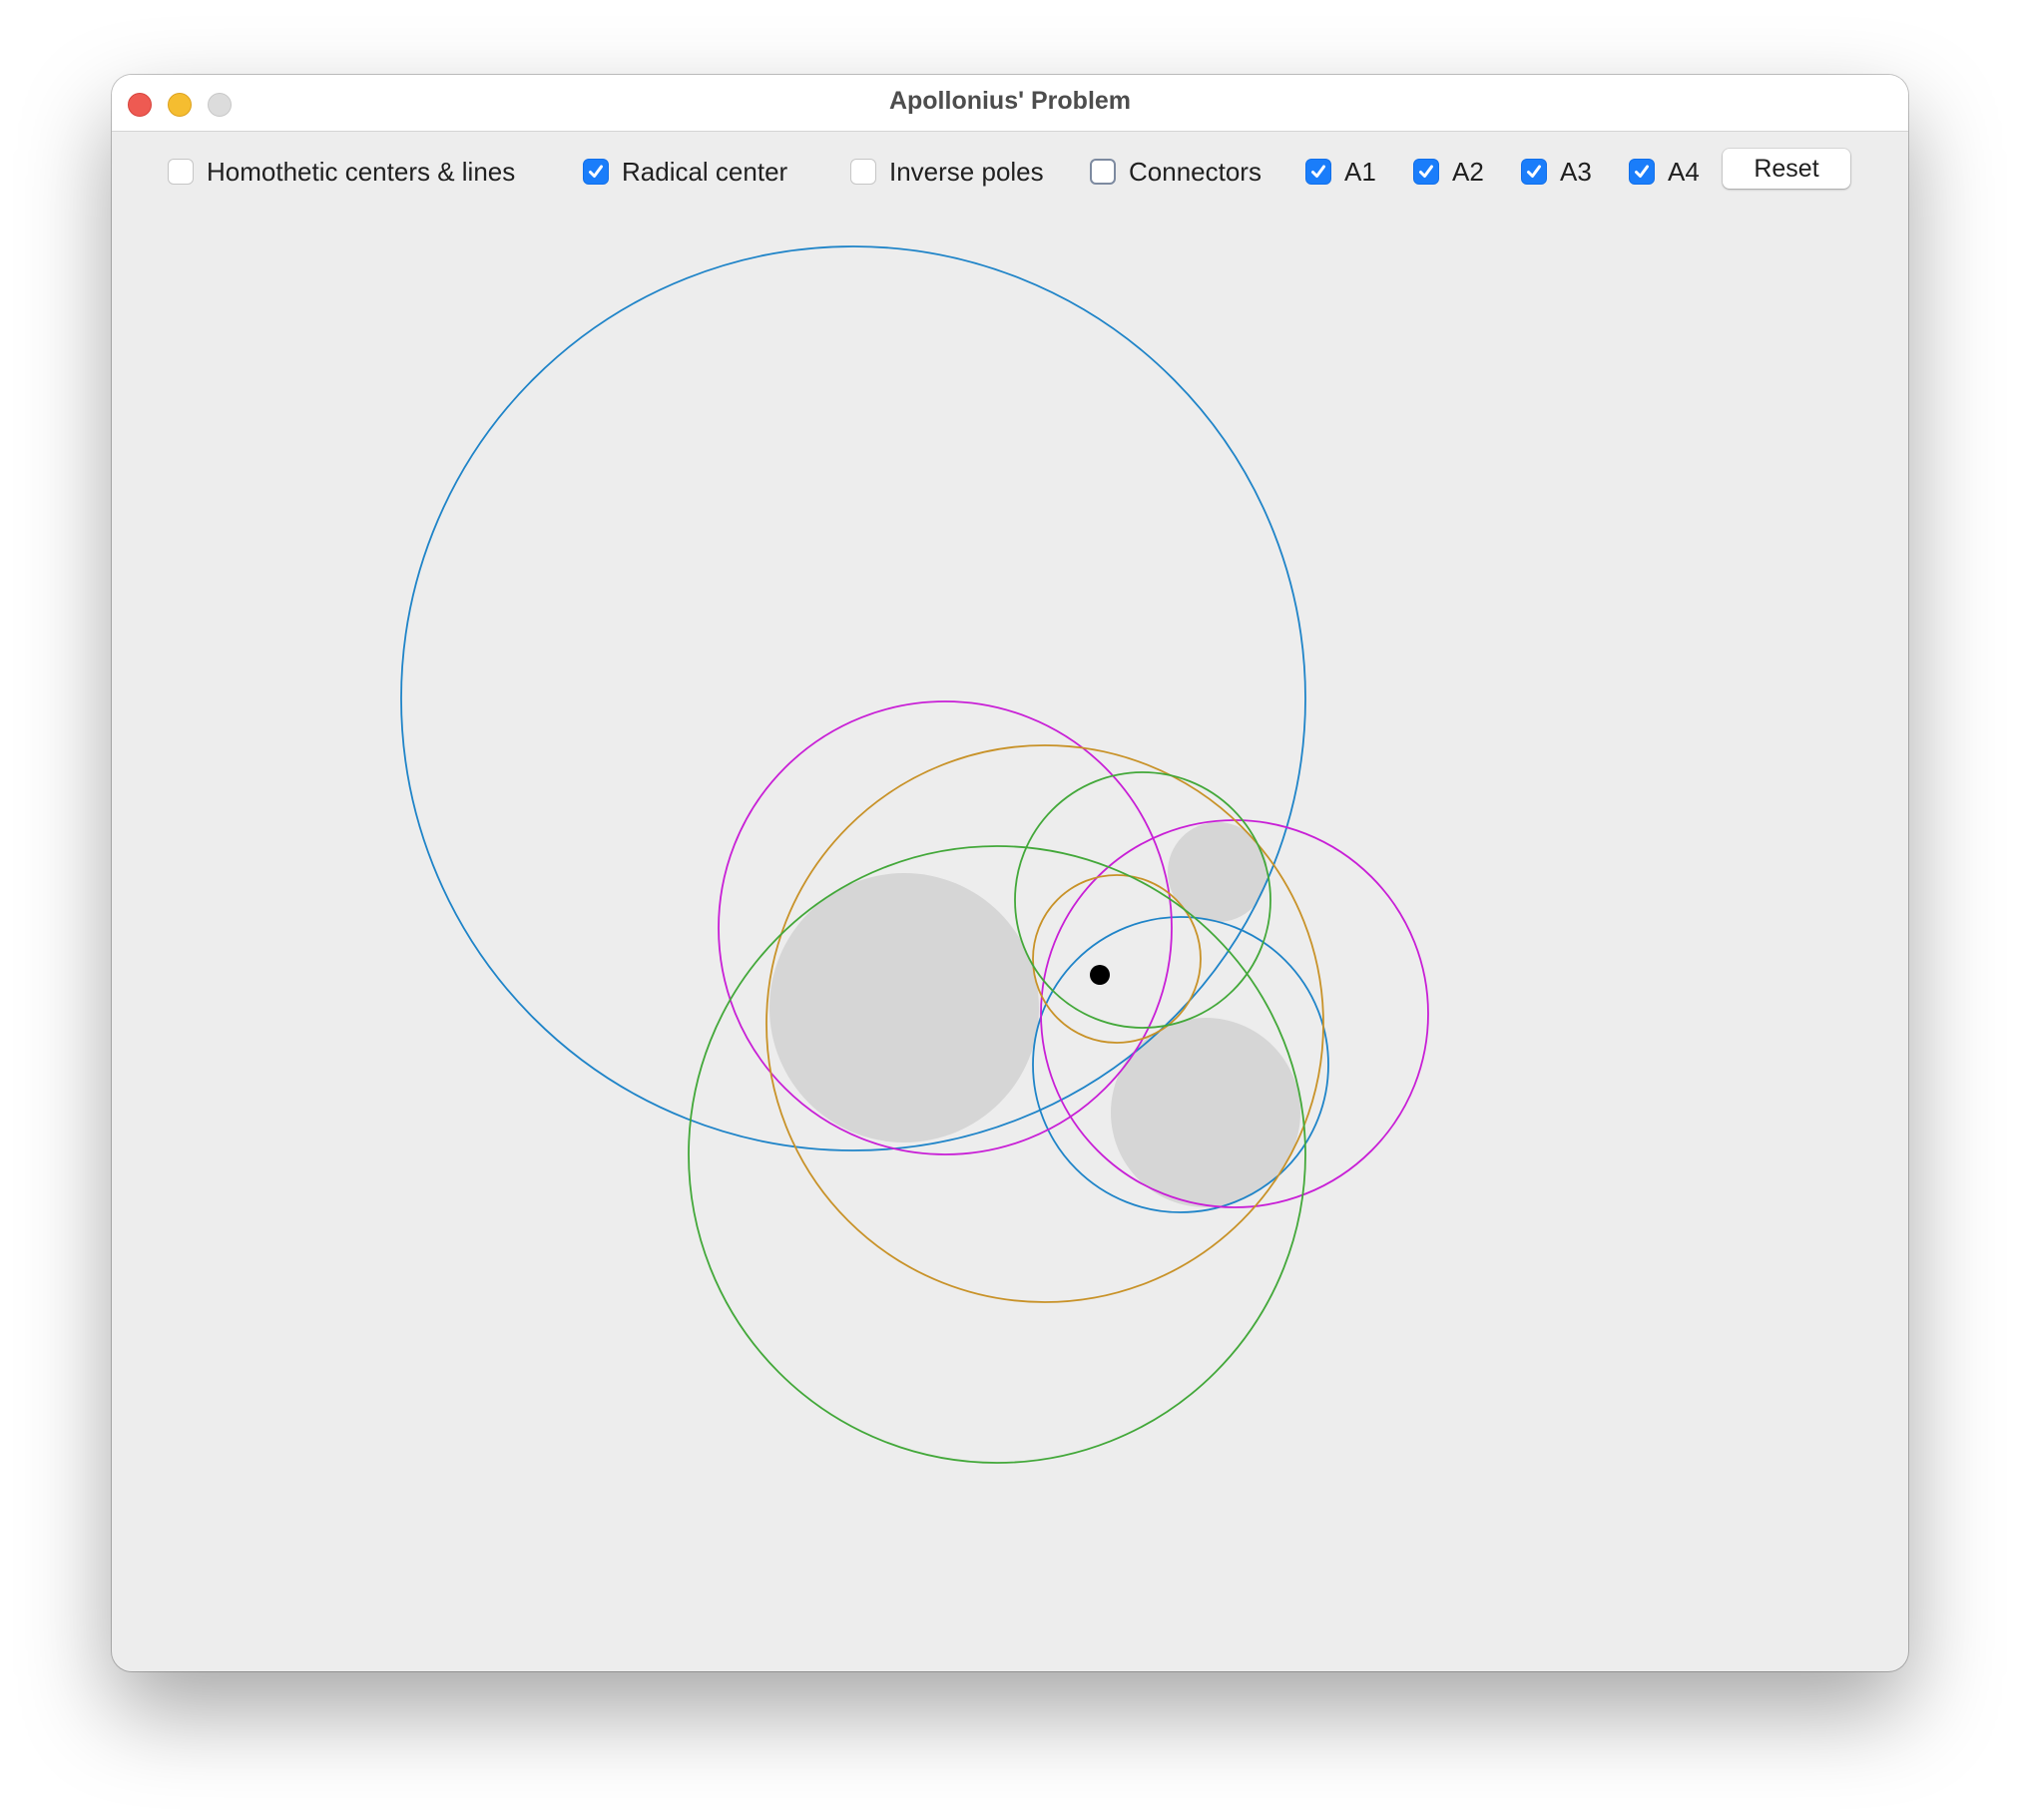 This screenshot has height=1820, width=2020. I want to click on checkbox-label: A2, so click(1468, 171).